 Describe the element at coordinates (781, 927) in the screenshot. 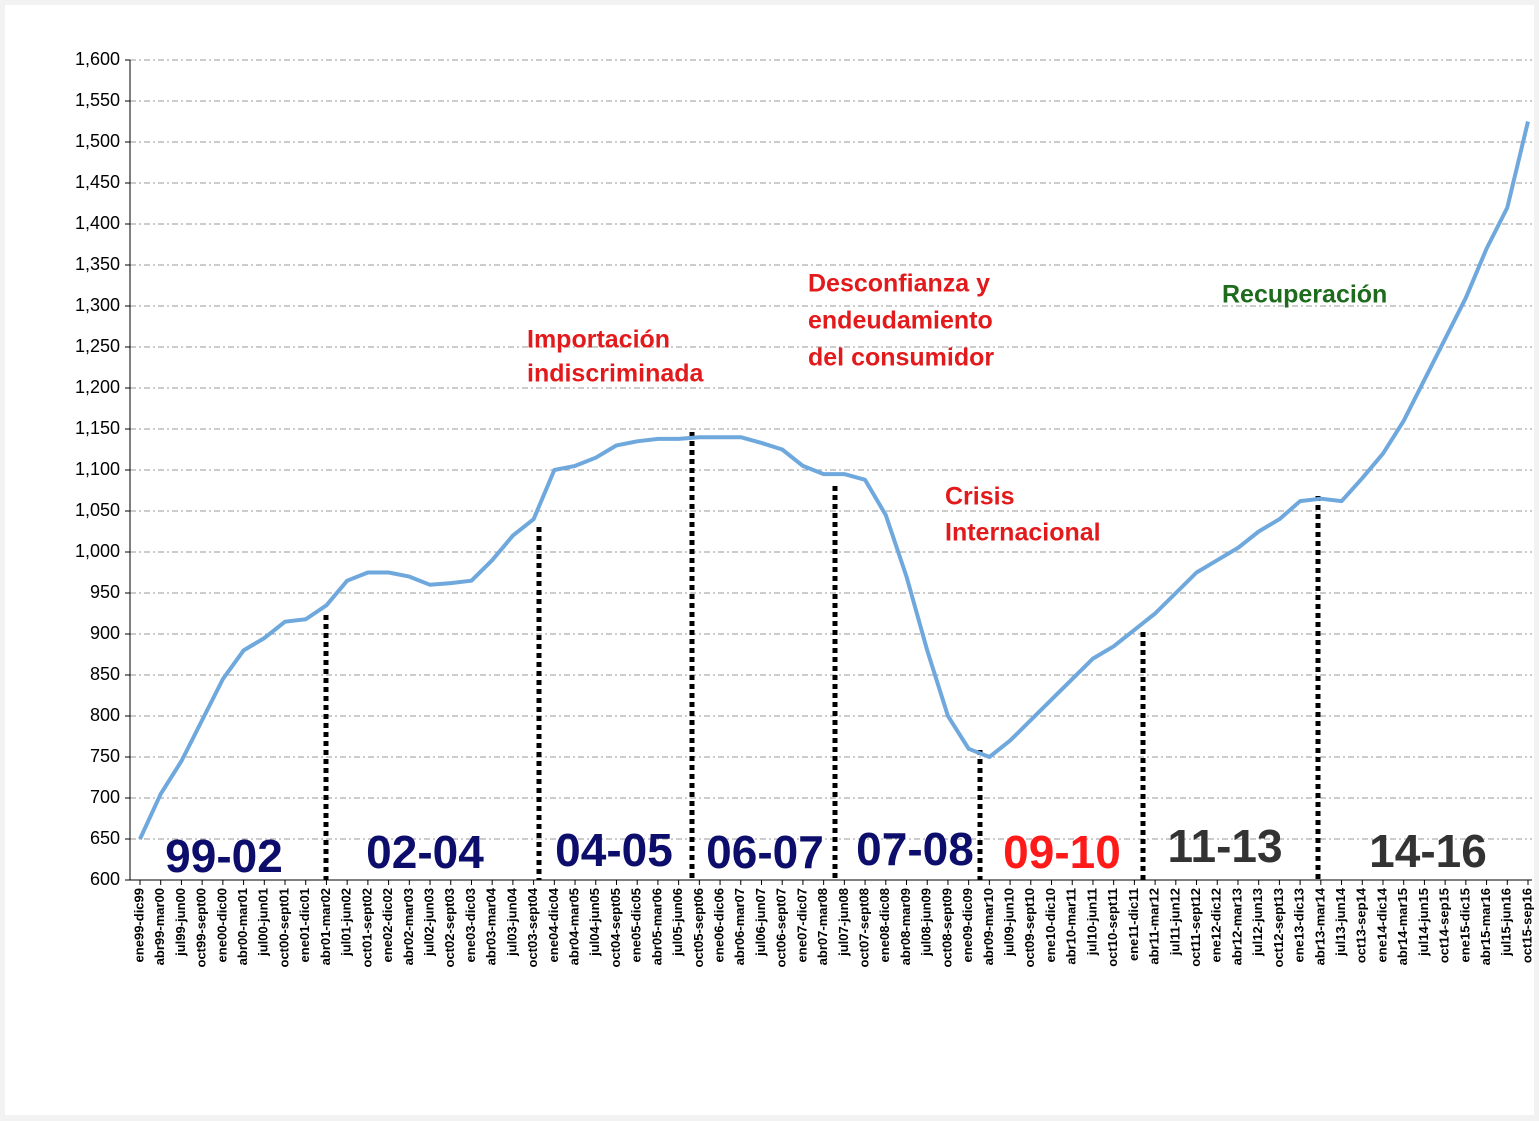

I see `x-tick-label: oct06-sept07` at that location.